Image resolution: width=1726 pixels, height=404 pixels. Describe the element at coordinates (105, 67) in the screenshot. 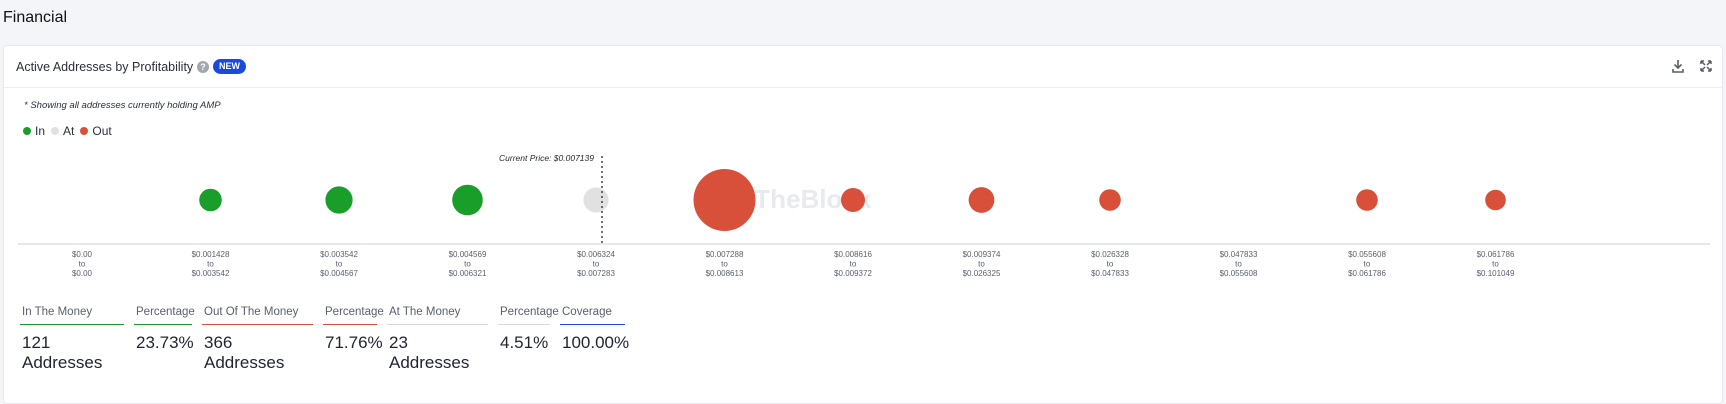

I see `card-title: Active Addresses by Profitability` at that location.